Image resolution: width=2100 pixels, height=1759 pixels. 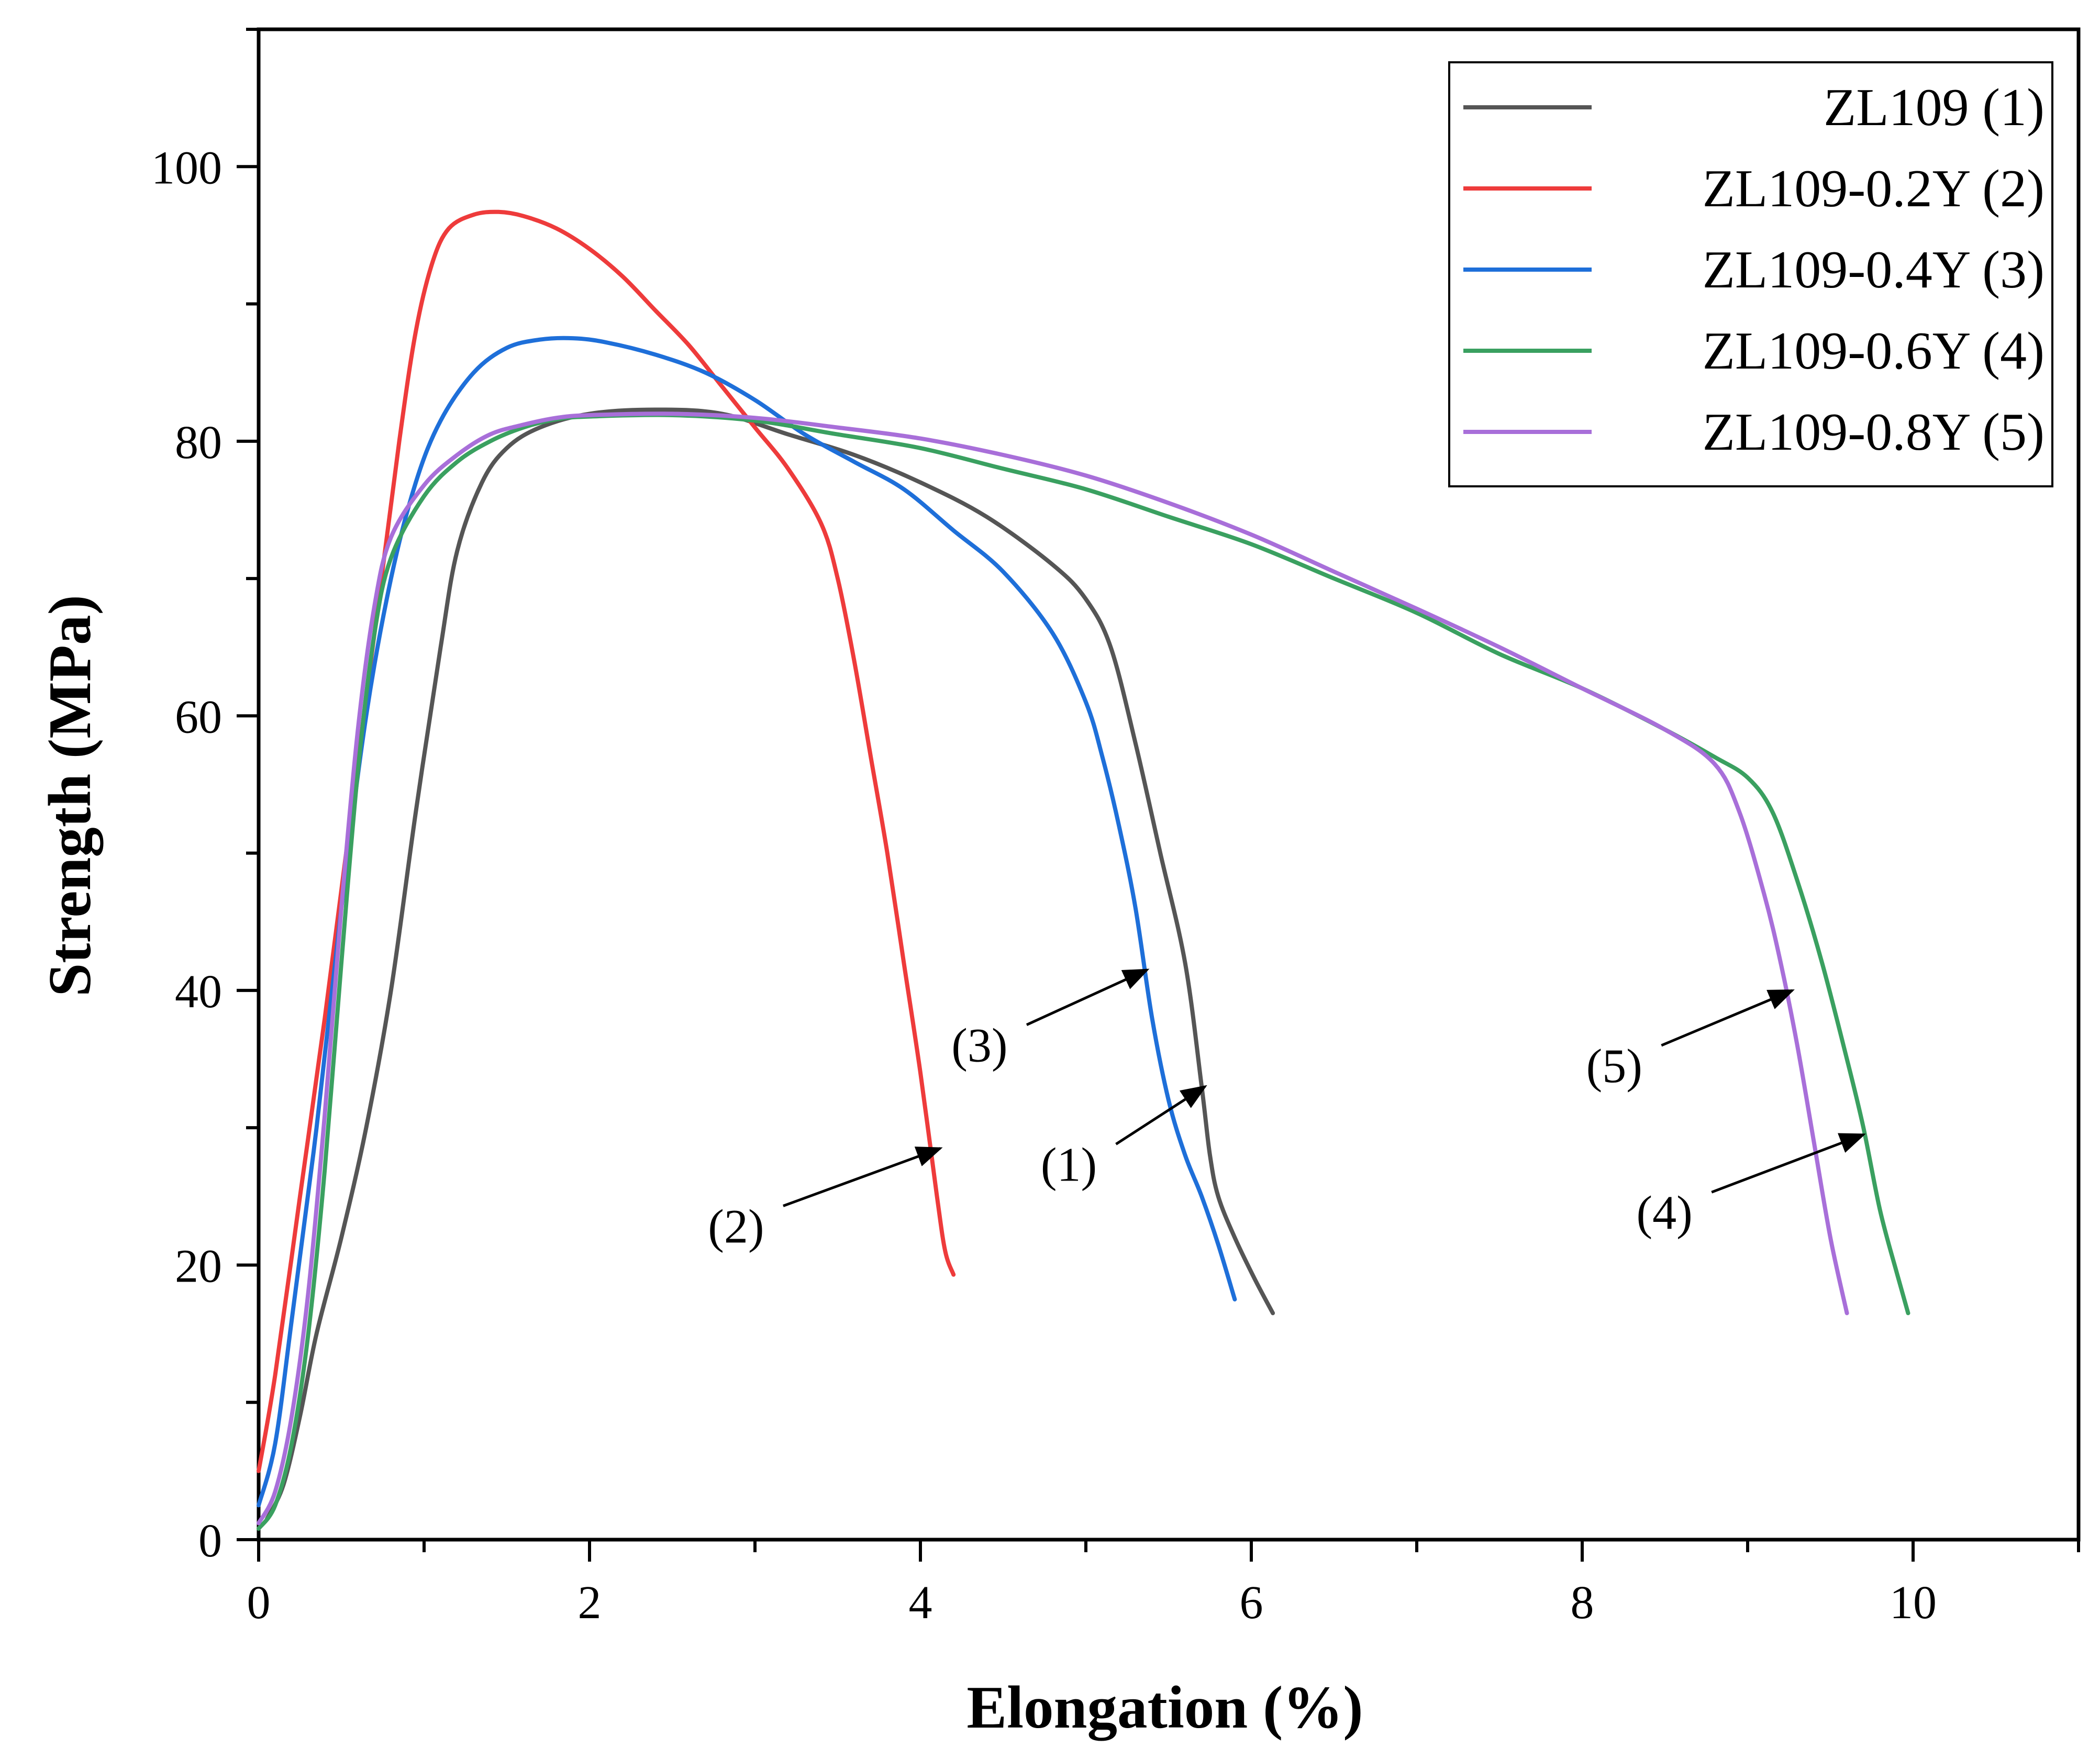 What do you see at coordinates (210, 1541) in the screenshot?
I see `y-tick-label: 0` at bounding box center [210, 1541].